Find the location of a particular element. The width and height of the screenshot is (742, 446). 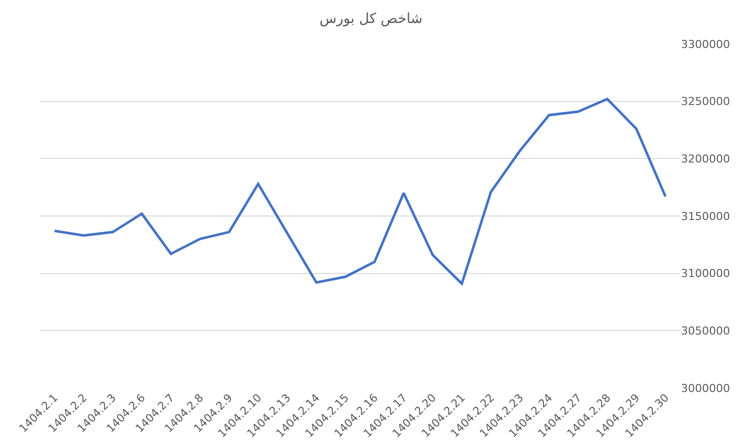

chart-title: شاخص کل بورس is located at coordinates (371, 19).